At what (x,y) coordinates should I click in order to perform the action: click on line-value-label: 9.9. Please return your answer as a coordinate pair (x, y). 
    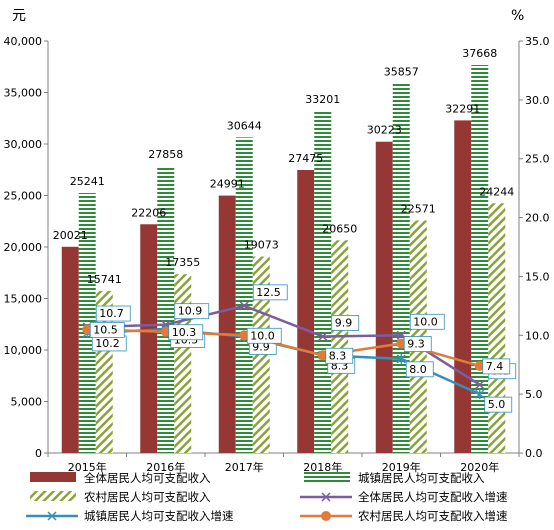
    Looking at the image, I should click on (344, 322).